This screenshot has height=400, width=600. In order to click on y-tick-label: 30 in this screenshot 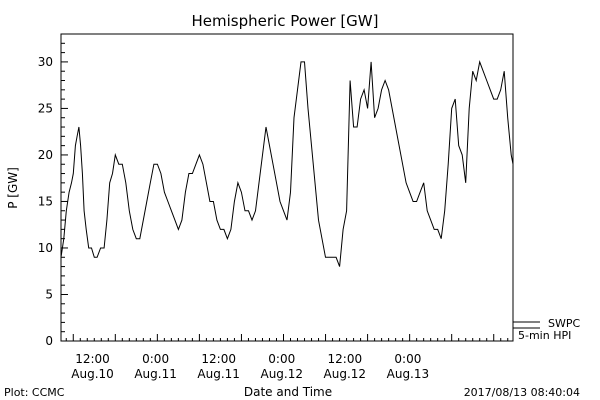, I will do `click(45, 62)`.